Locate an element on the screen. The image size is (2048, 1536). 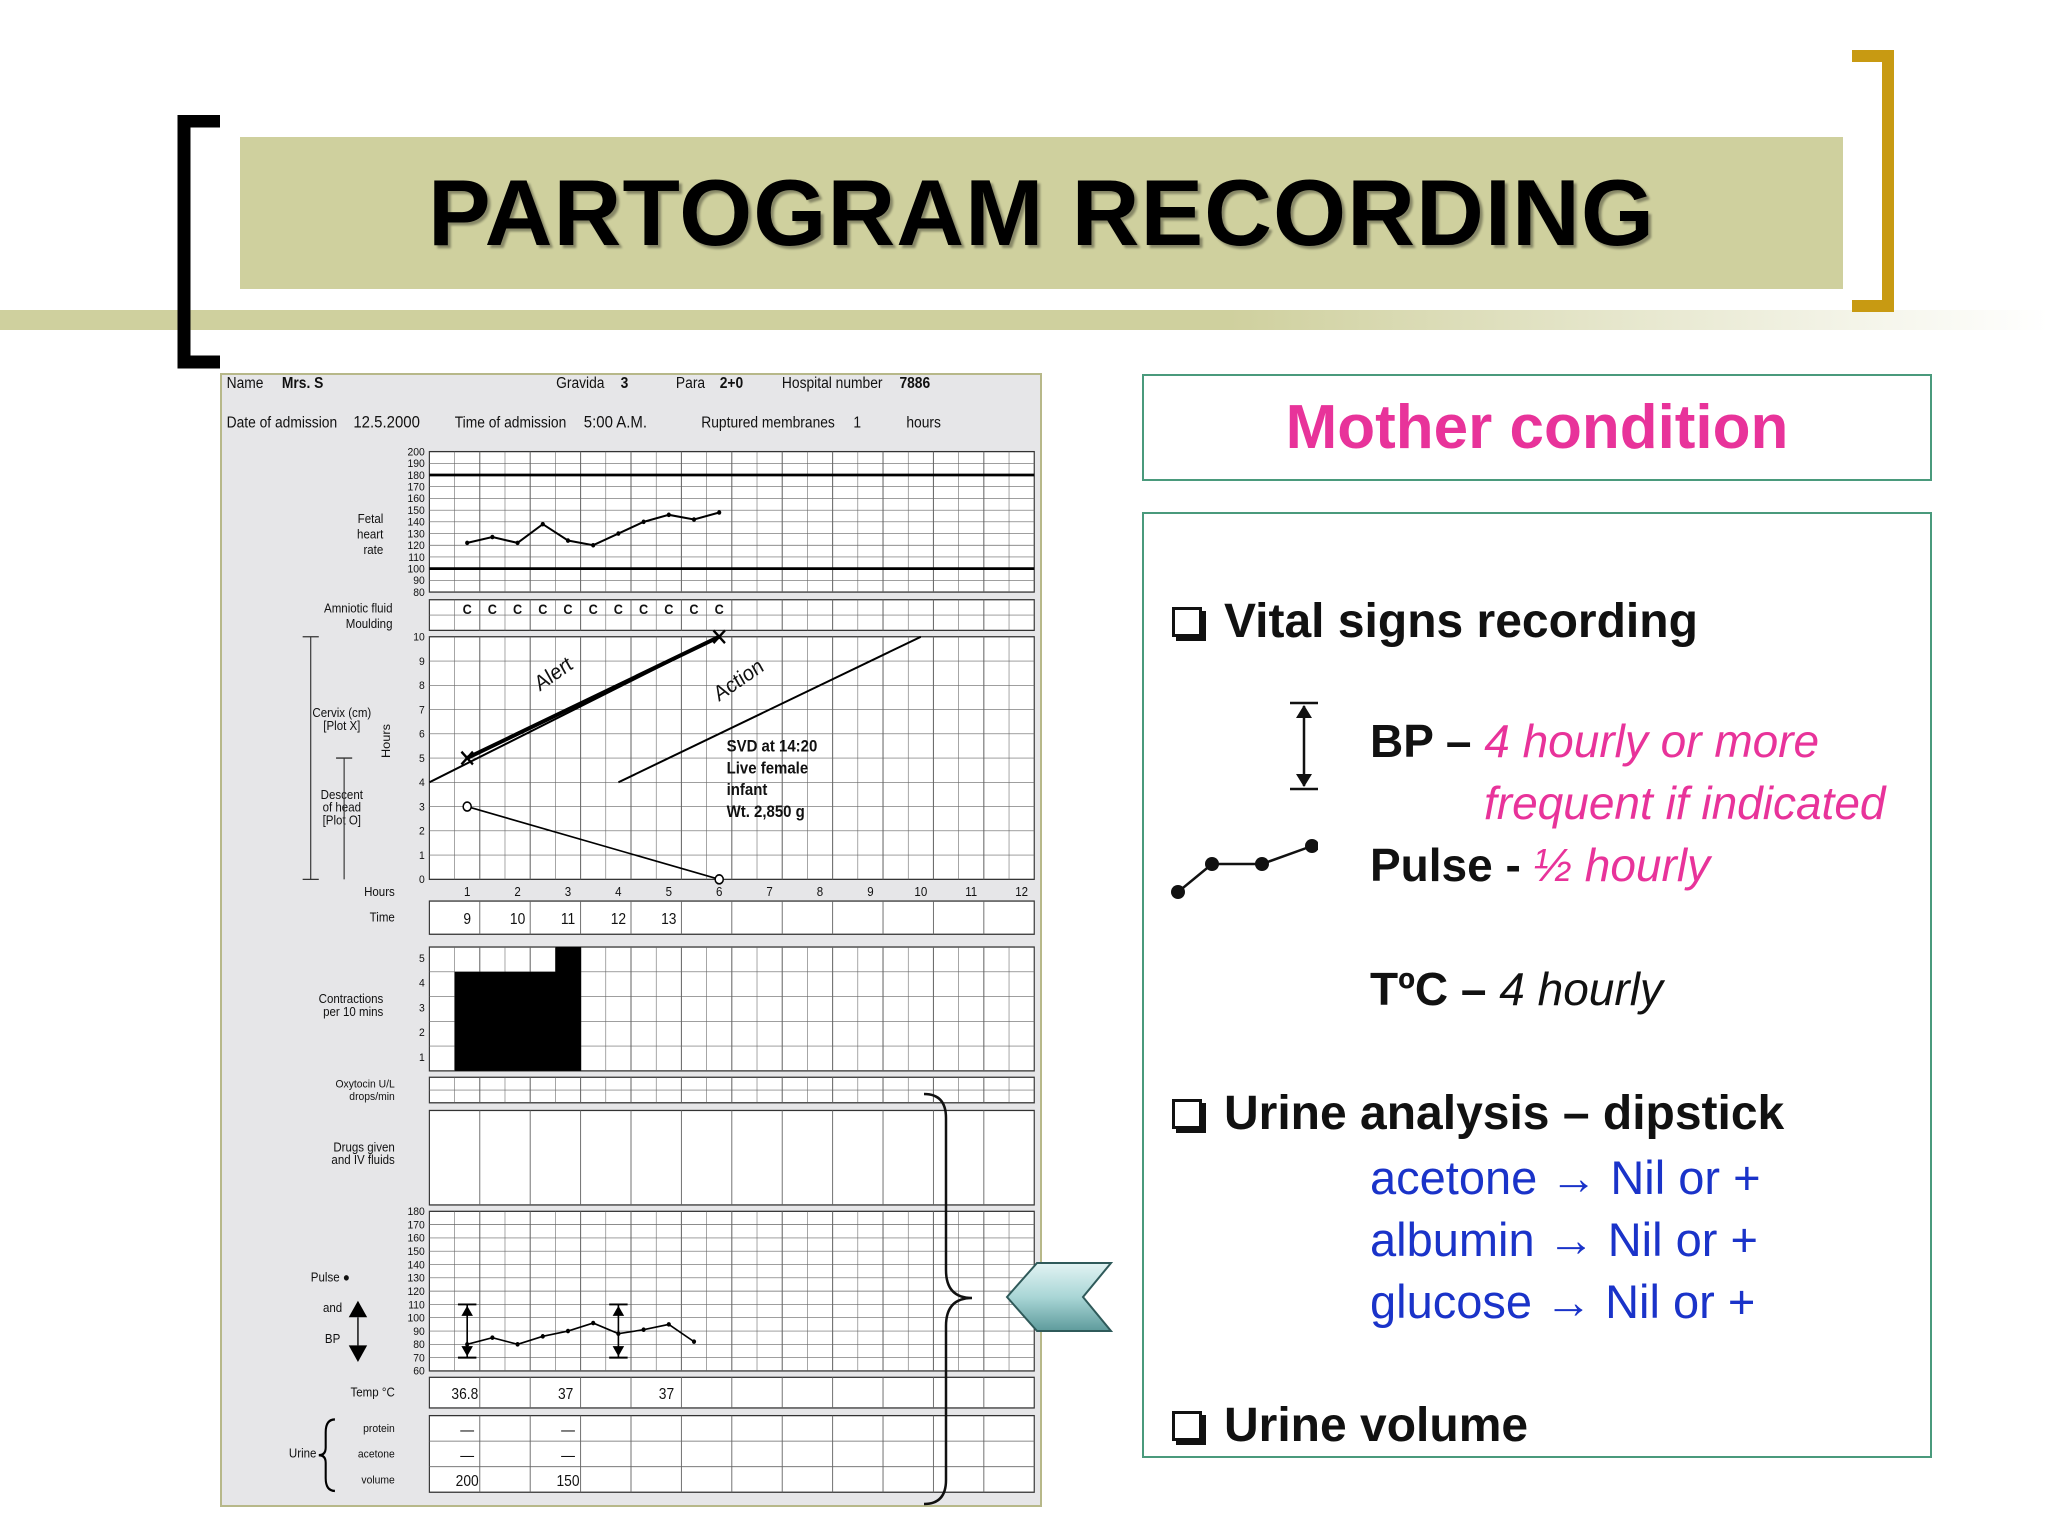
fhr-label: rate is located at coordinates (373, 549).